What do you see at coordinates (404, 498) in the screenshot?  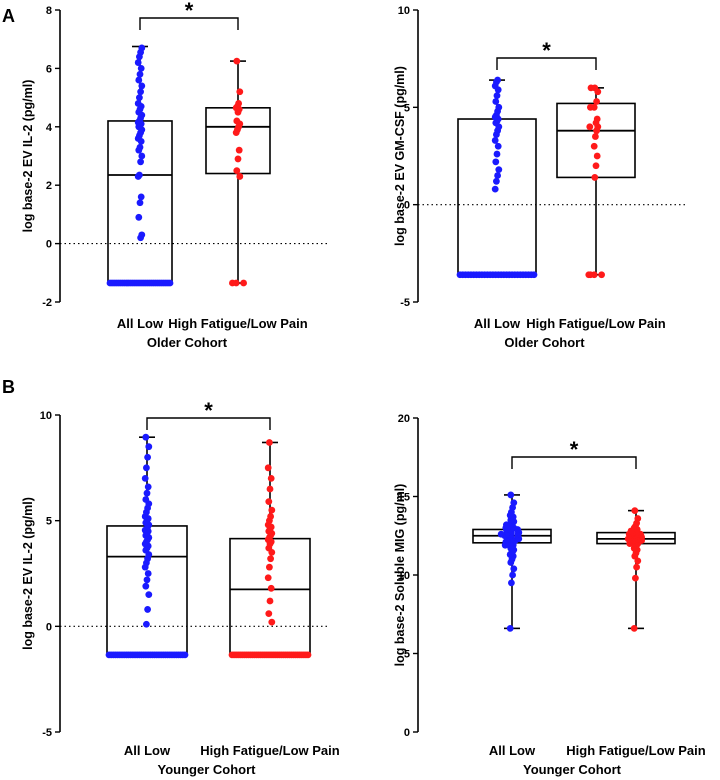 I see `y-tick-label: 15` at bounding box center [404, 498].